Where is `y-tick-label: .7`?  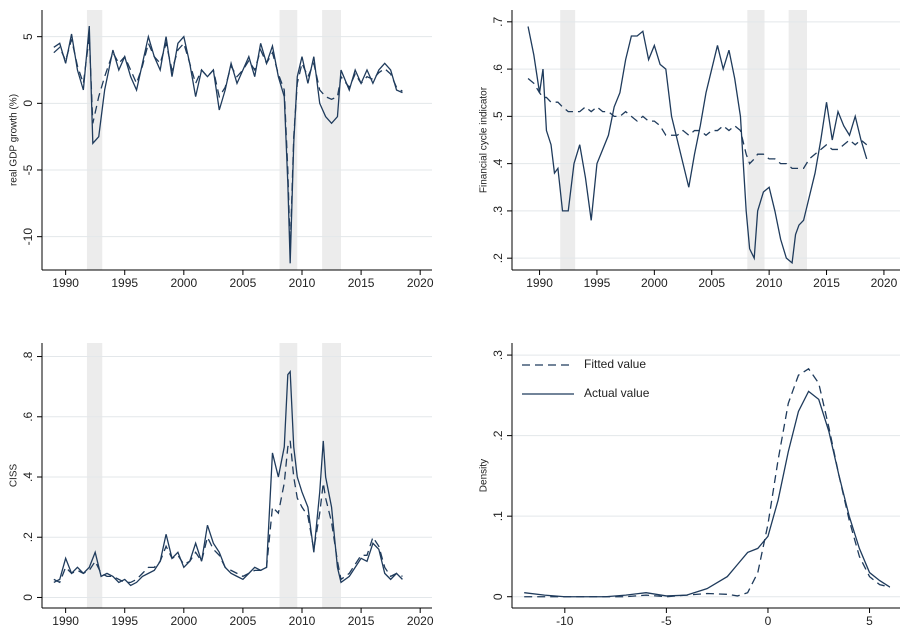 y-tick-label: .7 is located at coordinates (498, 21).